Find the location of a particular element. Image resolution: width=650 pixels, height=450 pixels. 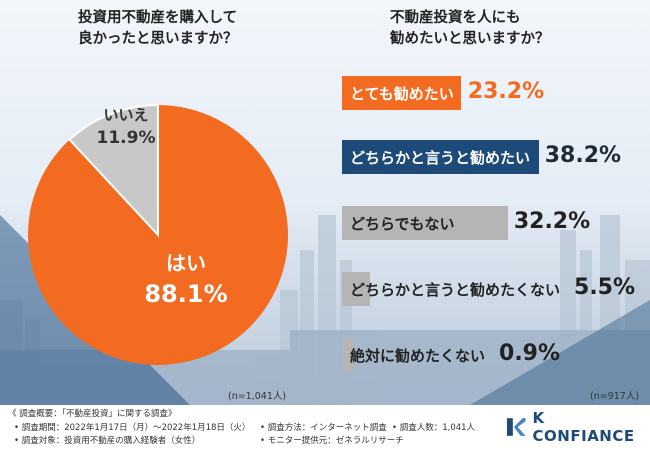

right-chart-title: 不動産投資を人にも 勧めたいと思いますか？ is located at coordinates (510, 29).